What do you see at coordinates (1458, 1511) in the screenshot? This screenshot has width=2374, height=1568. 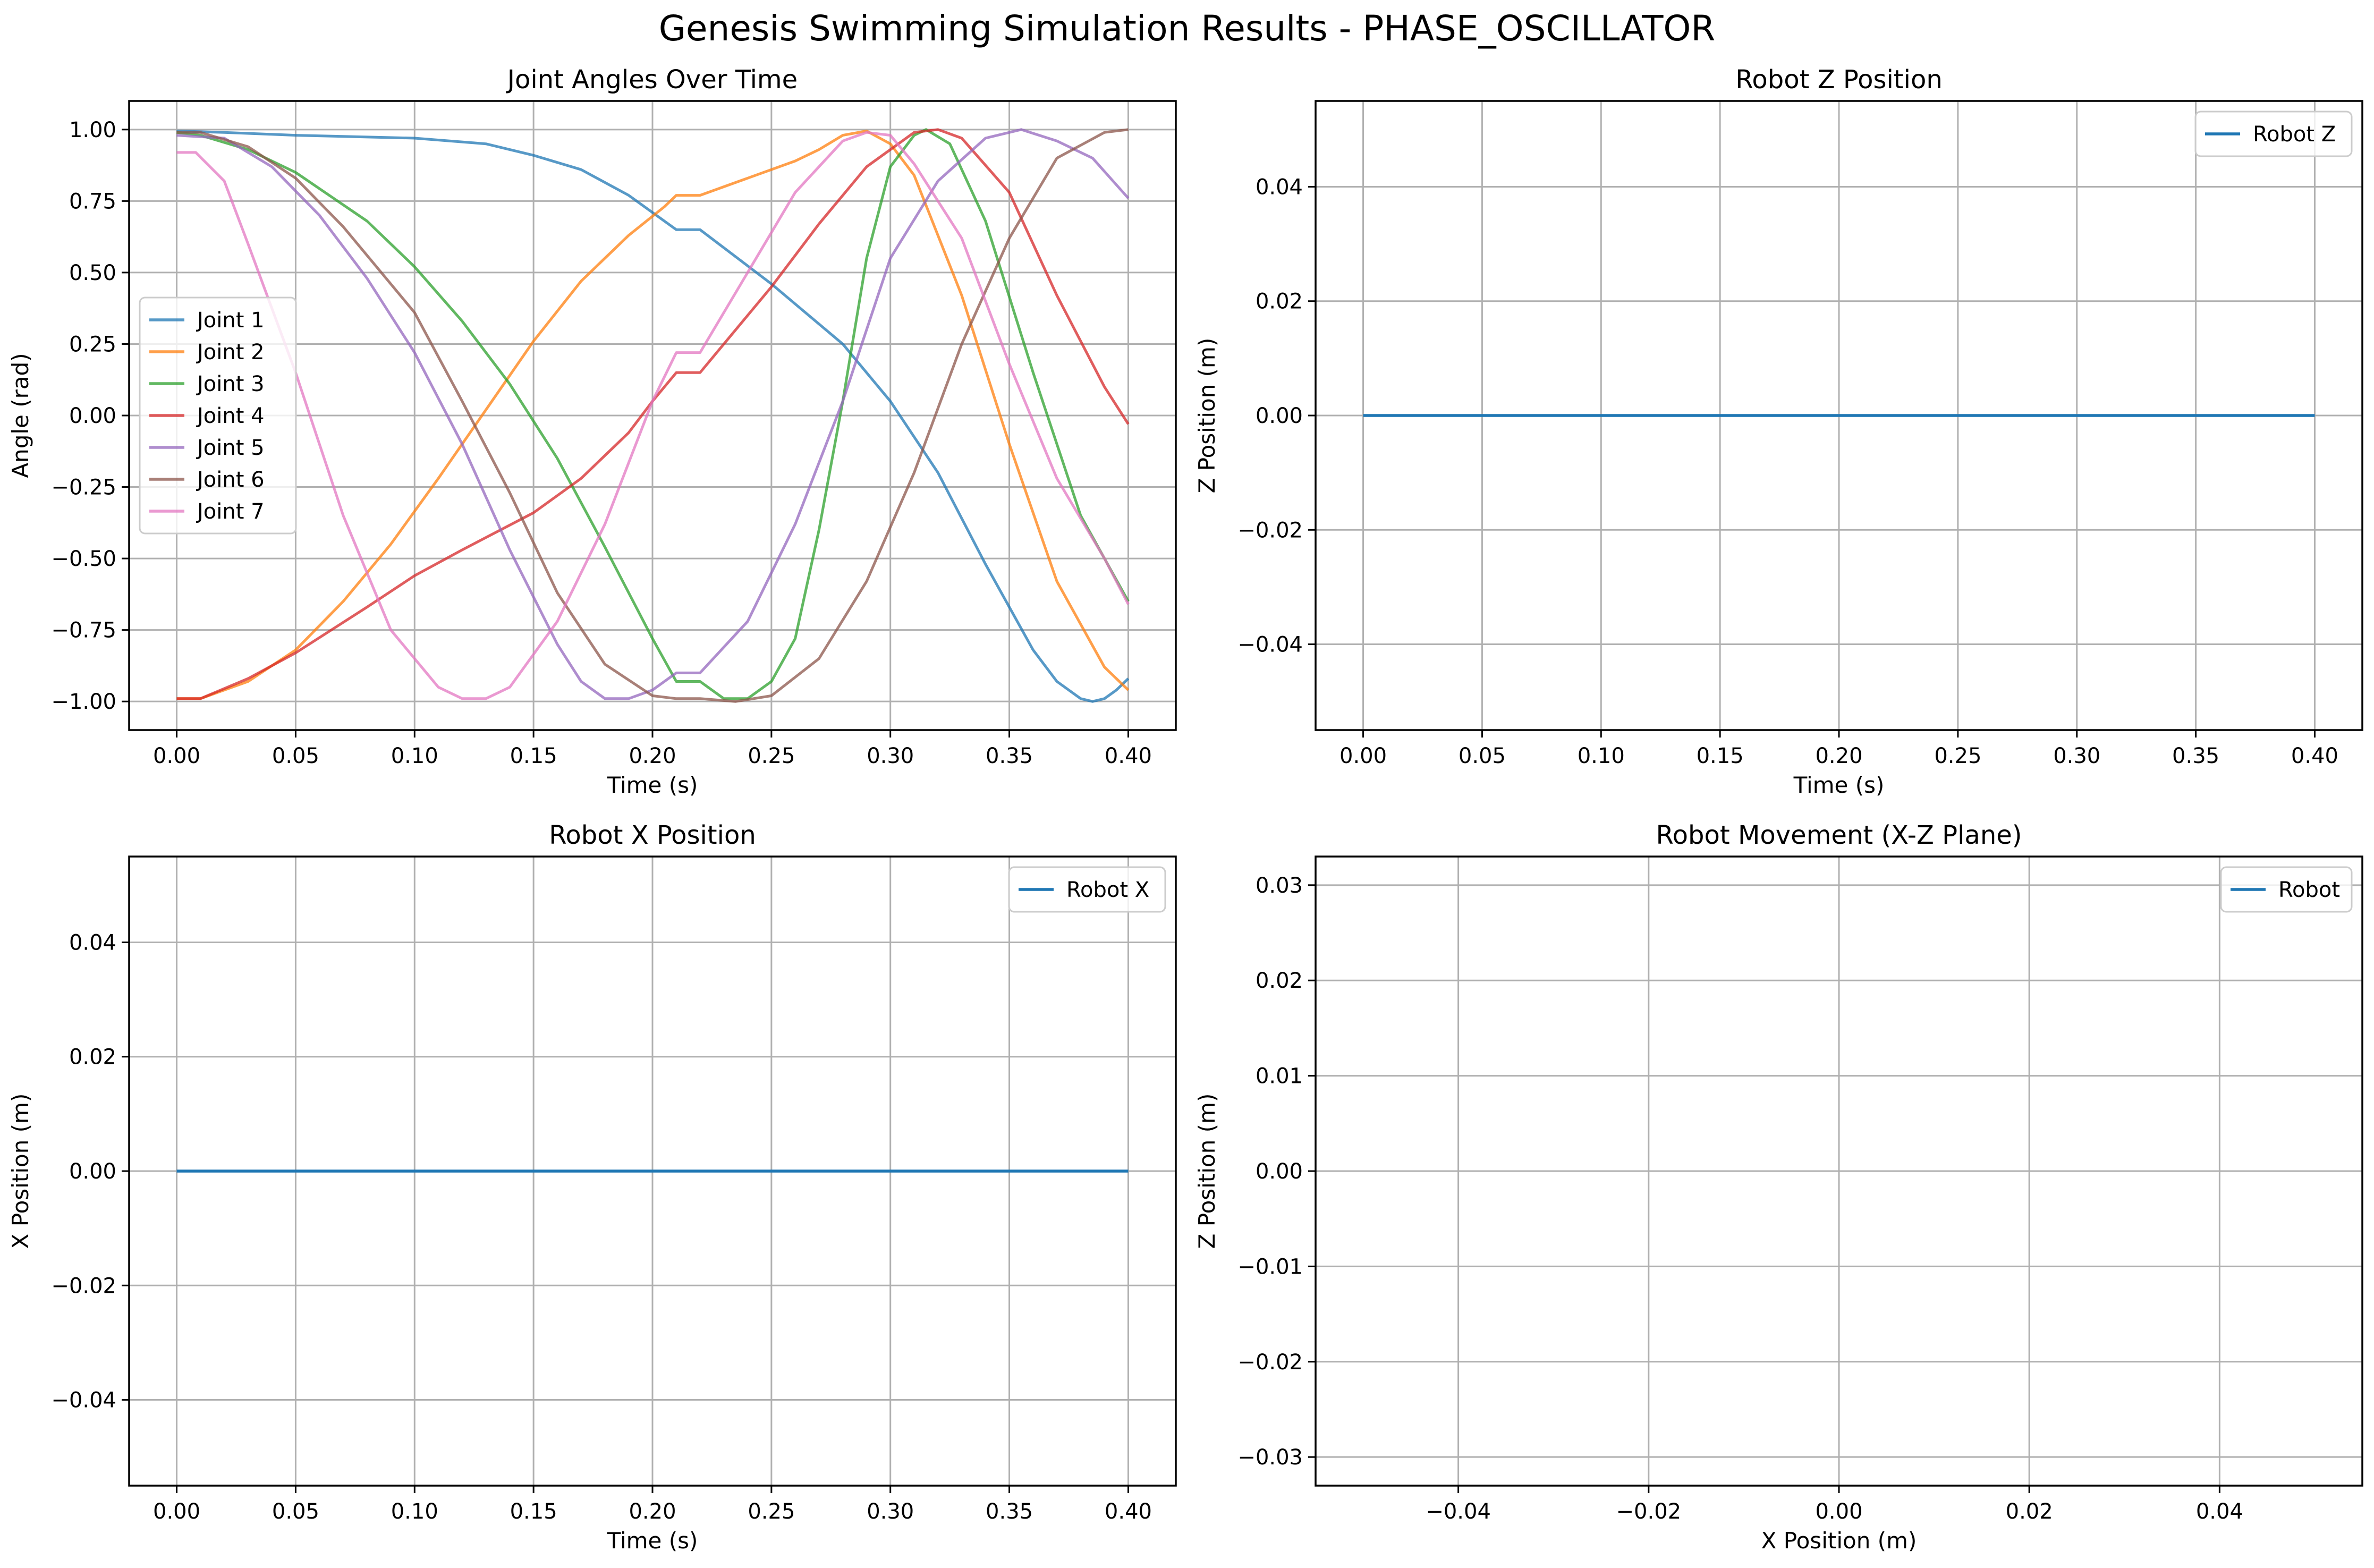 I see `x-tick-label: −0.04` at bounding box center [1458, 1511].